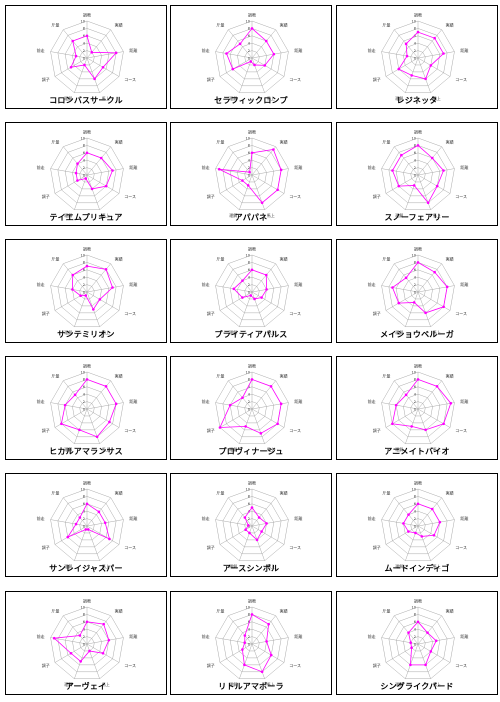 The width and height of the screenshot is (500, 702). I want to click on radar-panel: 0 2 4 6 8 10 調教 実績 距離 コース 馬上 理解 調子 前走 斤量 サンレイジャスパー, so click(86, 525).